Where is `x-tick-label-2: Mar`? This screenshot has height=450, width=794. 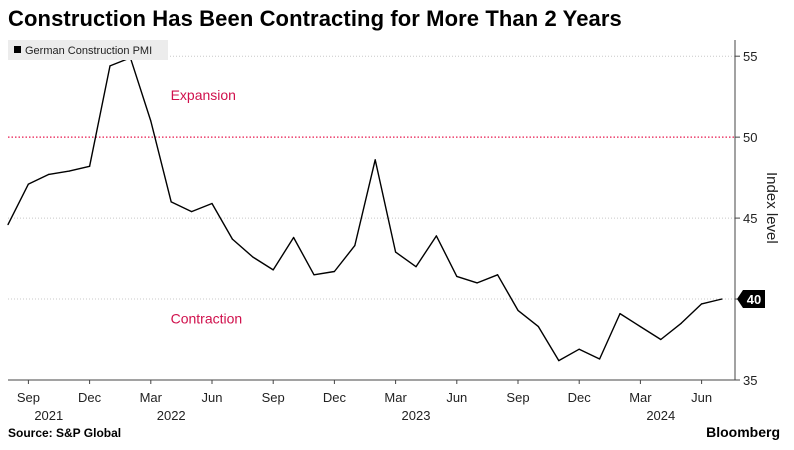
x-tick-label-2: Mar is located at coordinates (151, 397).